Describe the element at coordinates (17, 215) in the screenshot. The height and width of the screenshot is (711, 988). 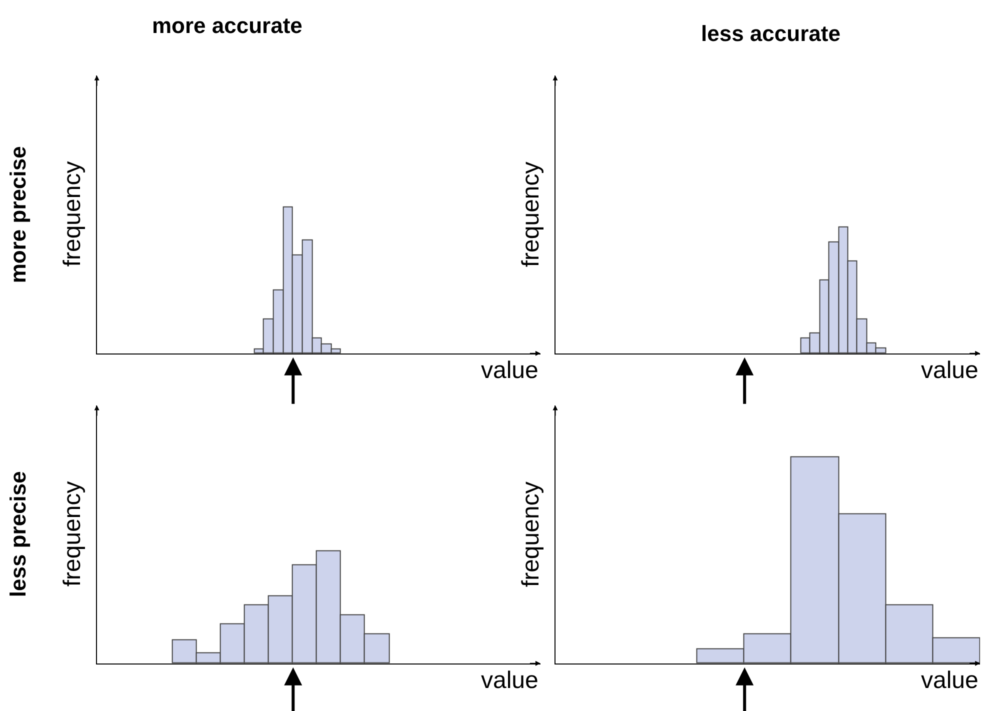
I see `text: more precise` at that location.